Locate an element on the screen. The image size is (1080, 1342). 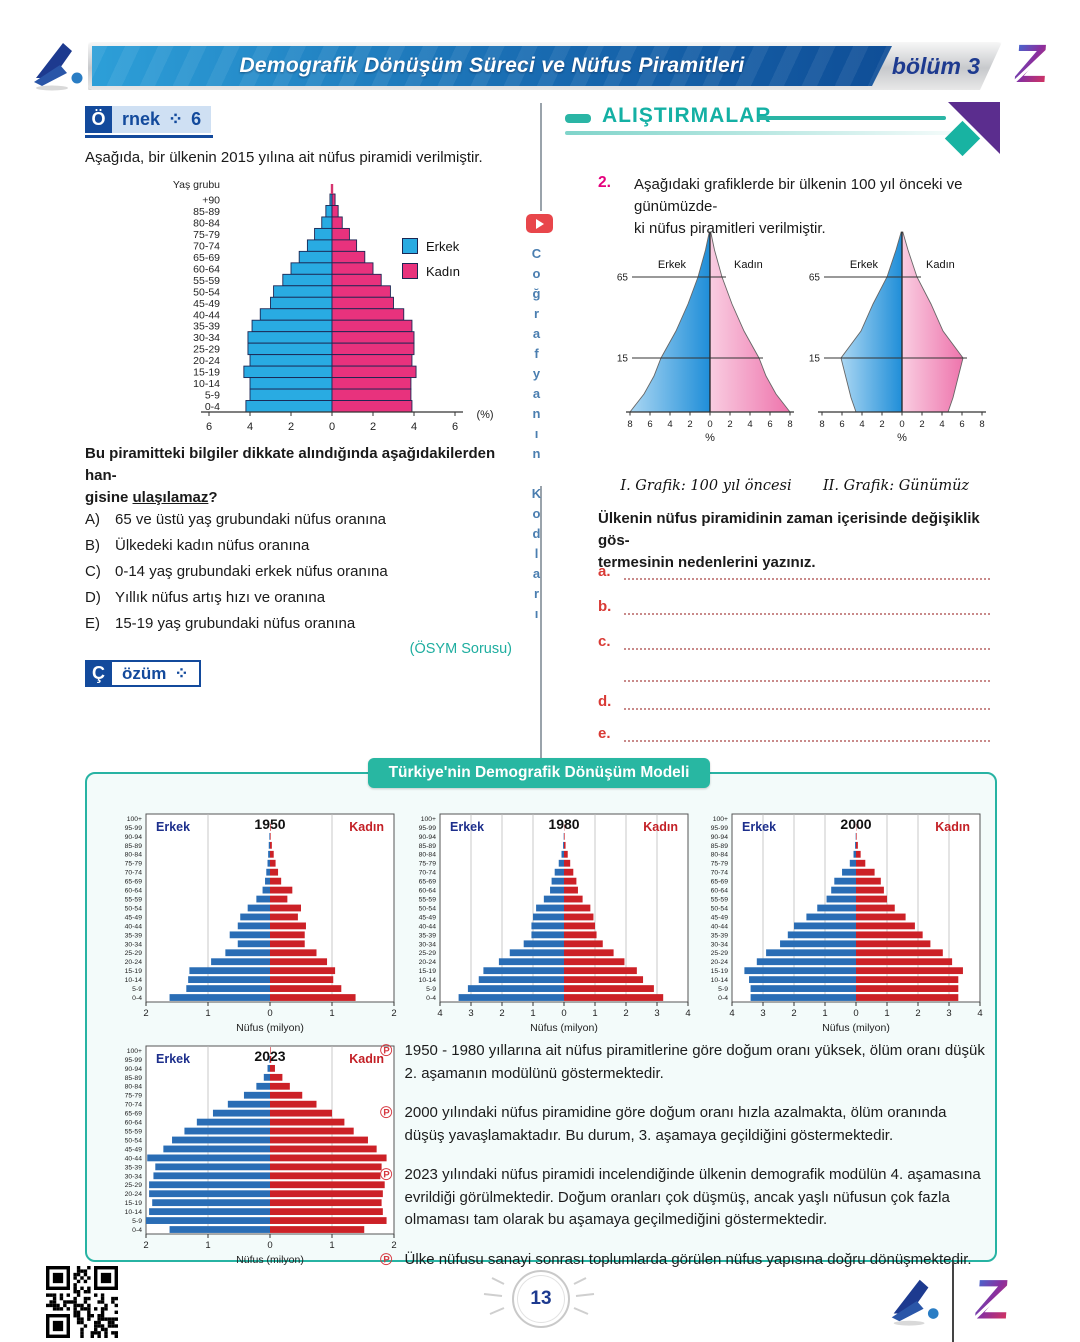
answer-line-b: b. is located at coordinates (794, 606).